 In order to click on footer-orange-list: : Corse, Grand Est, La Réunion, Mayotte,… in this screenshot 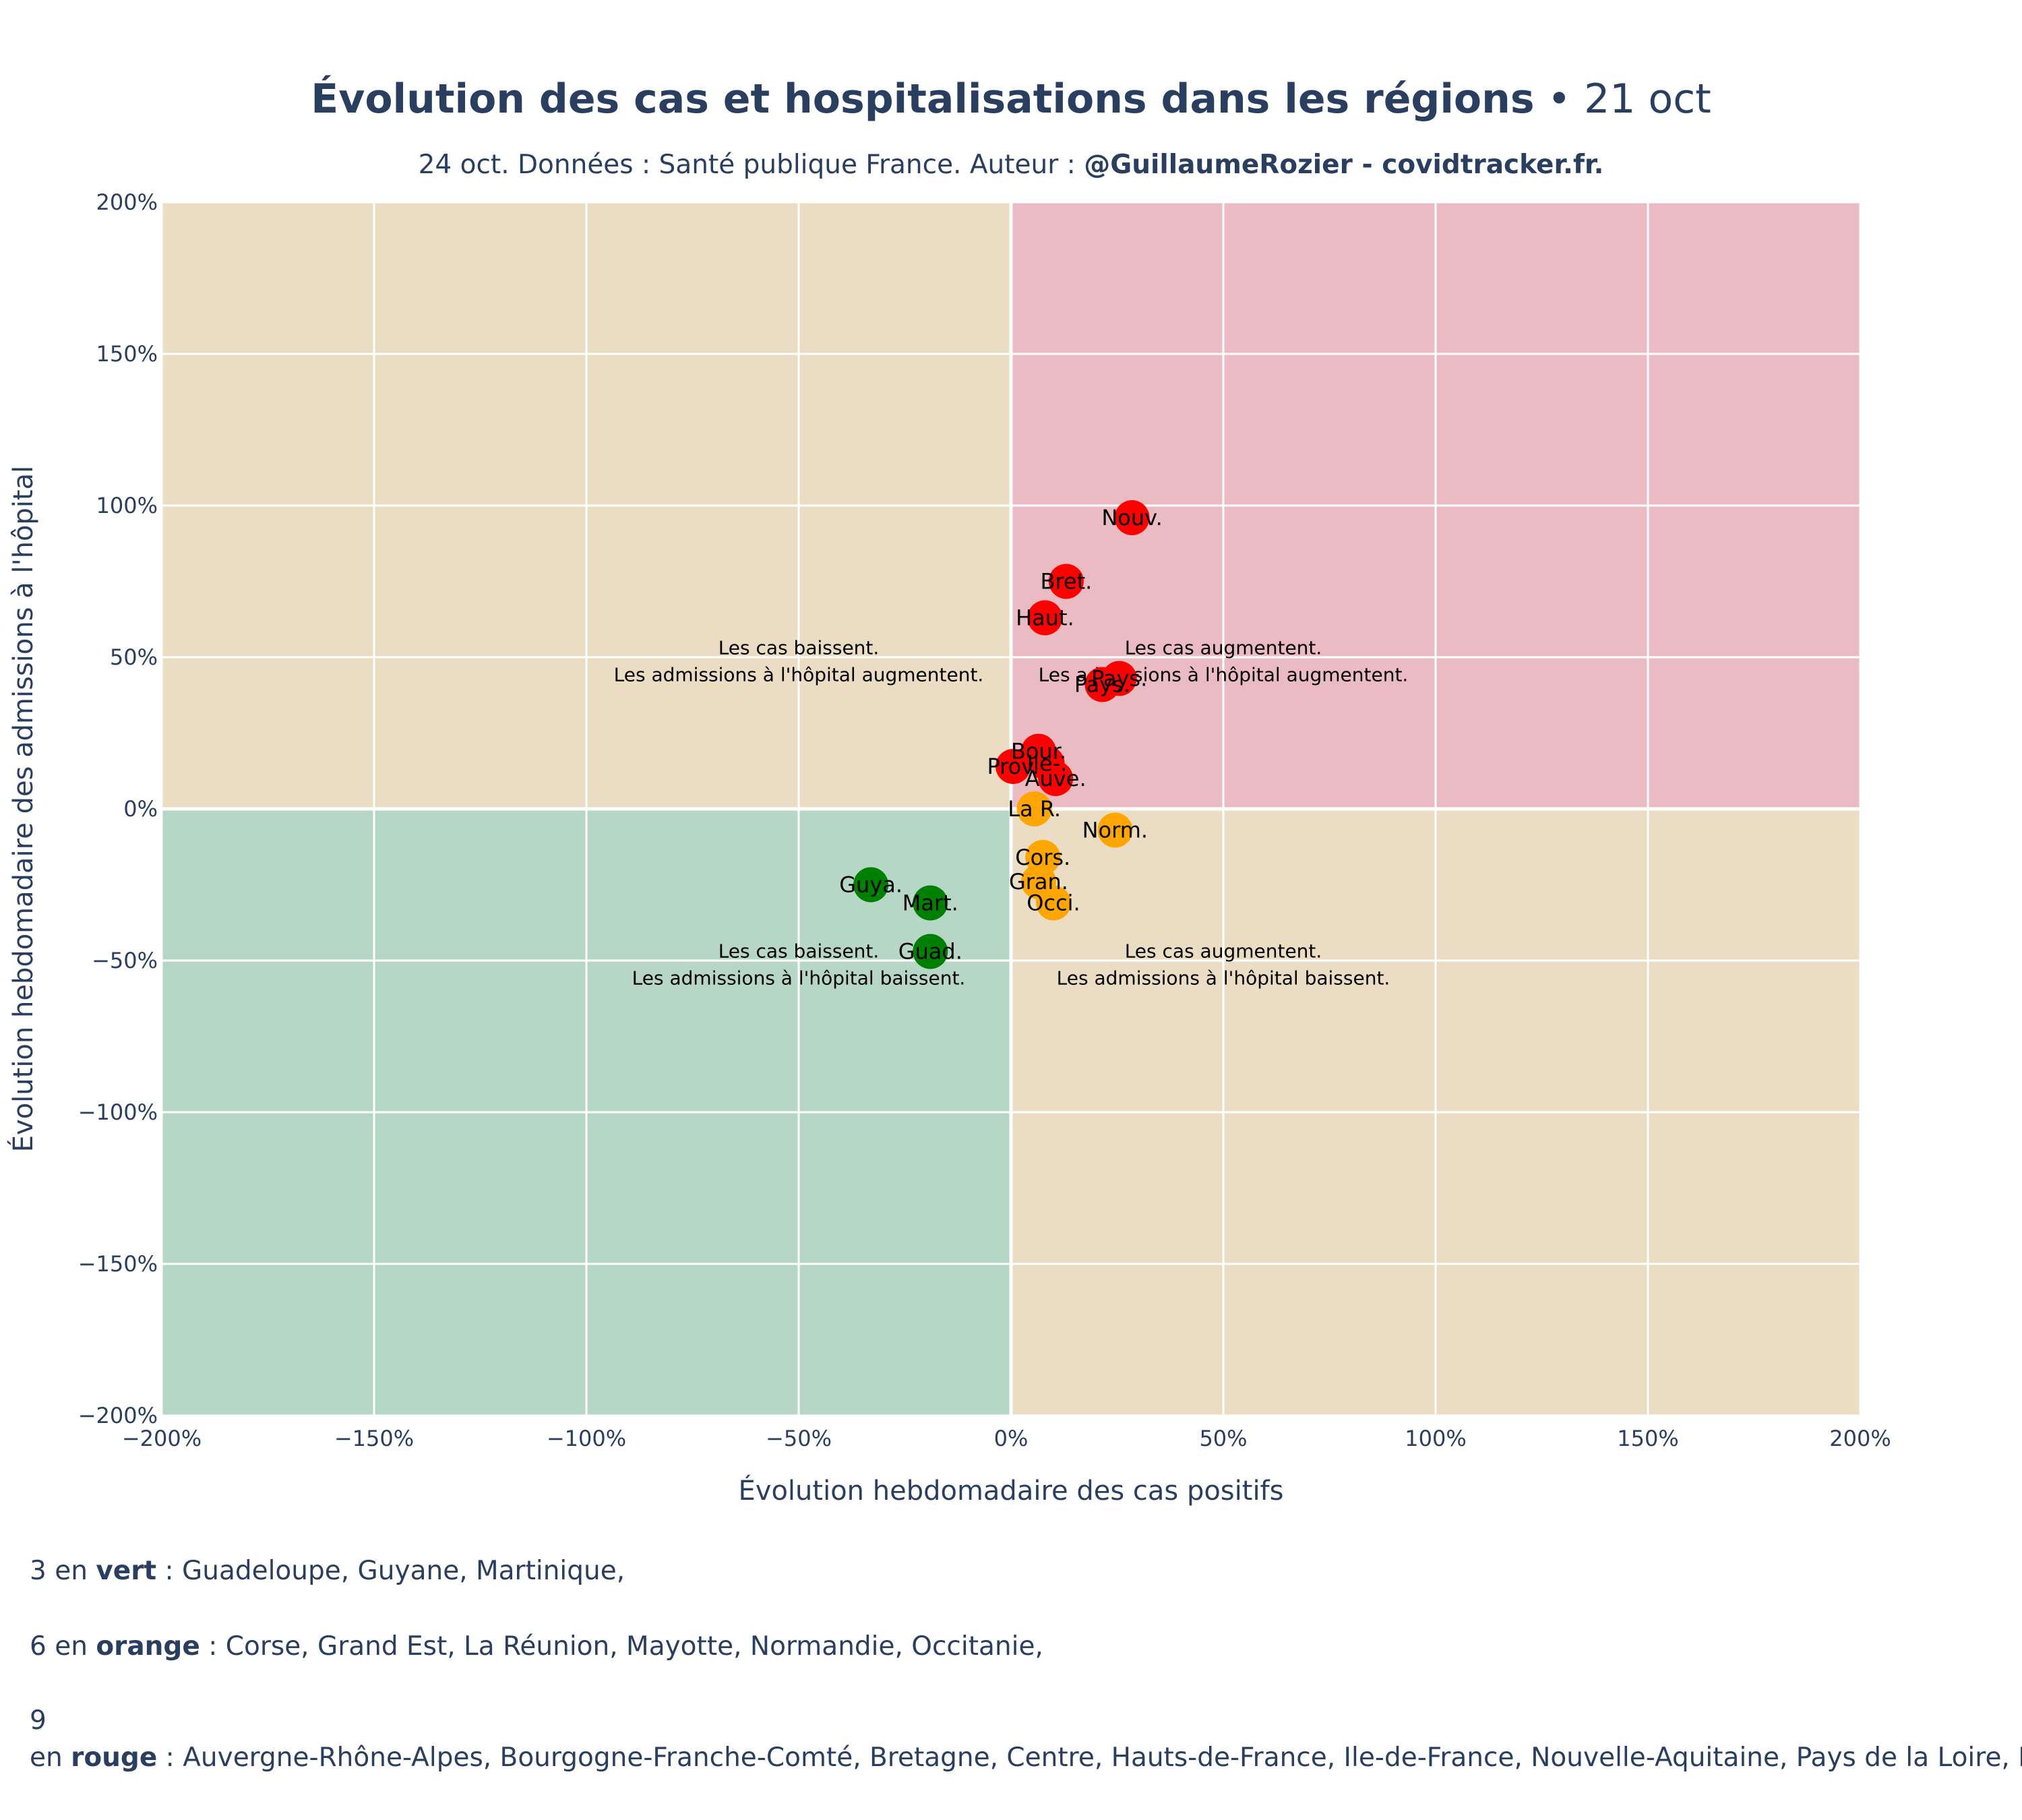, I will do `click(621, 1646)`.